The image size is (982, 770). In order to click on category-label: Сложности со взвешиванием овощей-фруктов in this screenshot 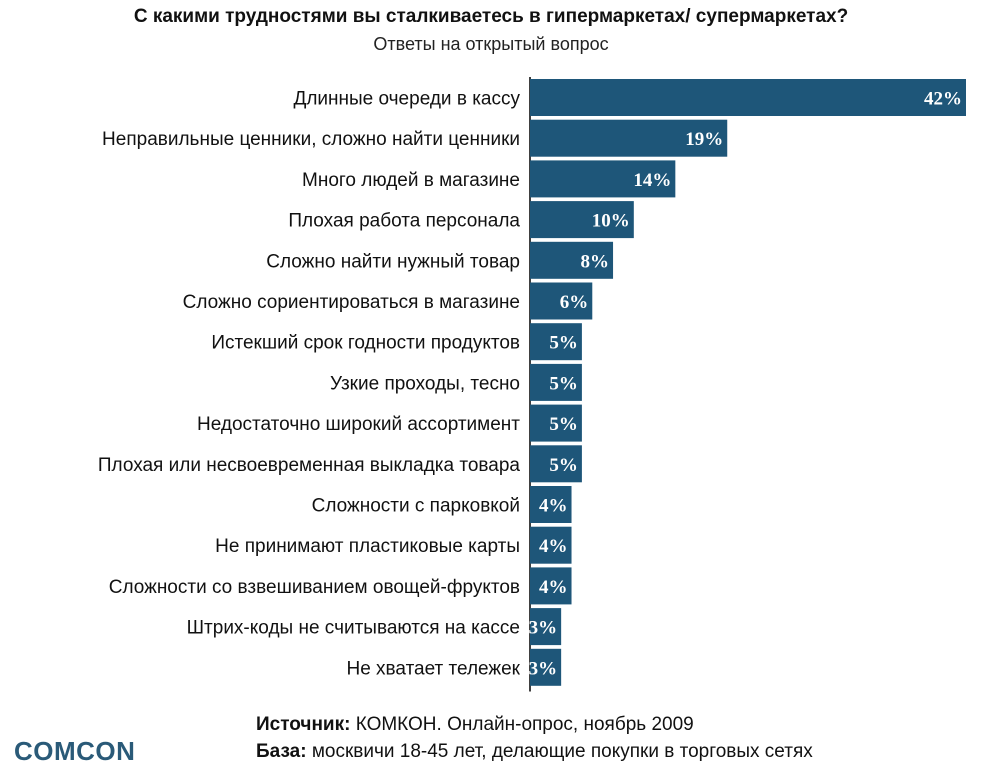, I will do `click(314, 587)`.